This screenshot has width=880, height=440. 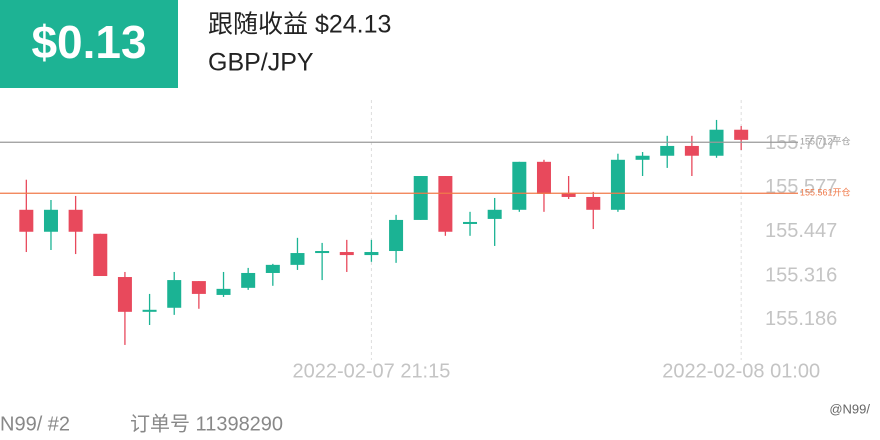 I want to click on watermark: @N99/, so click(x=849, y=408).